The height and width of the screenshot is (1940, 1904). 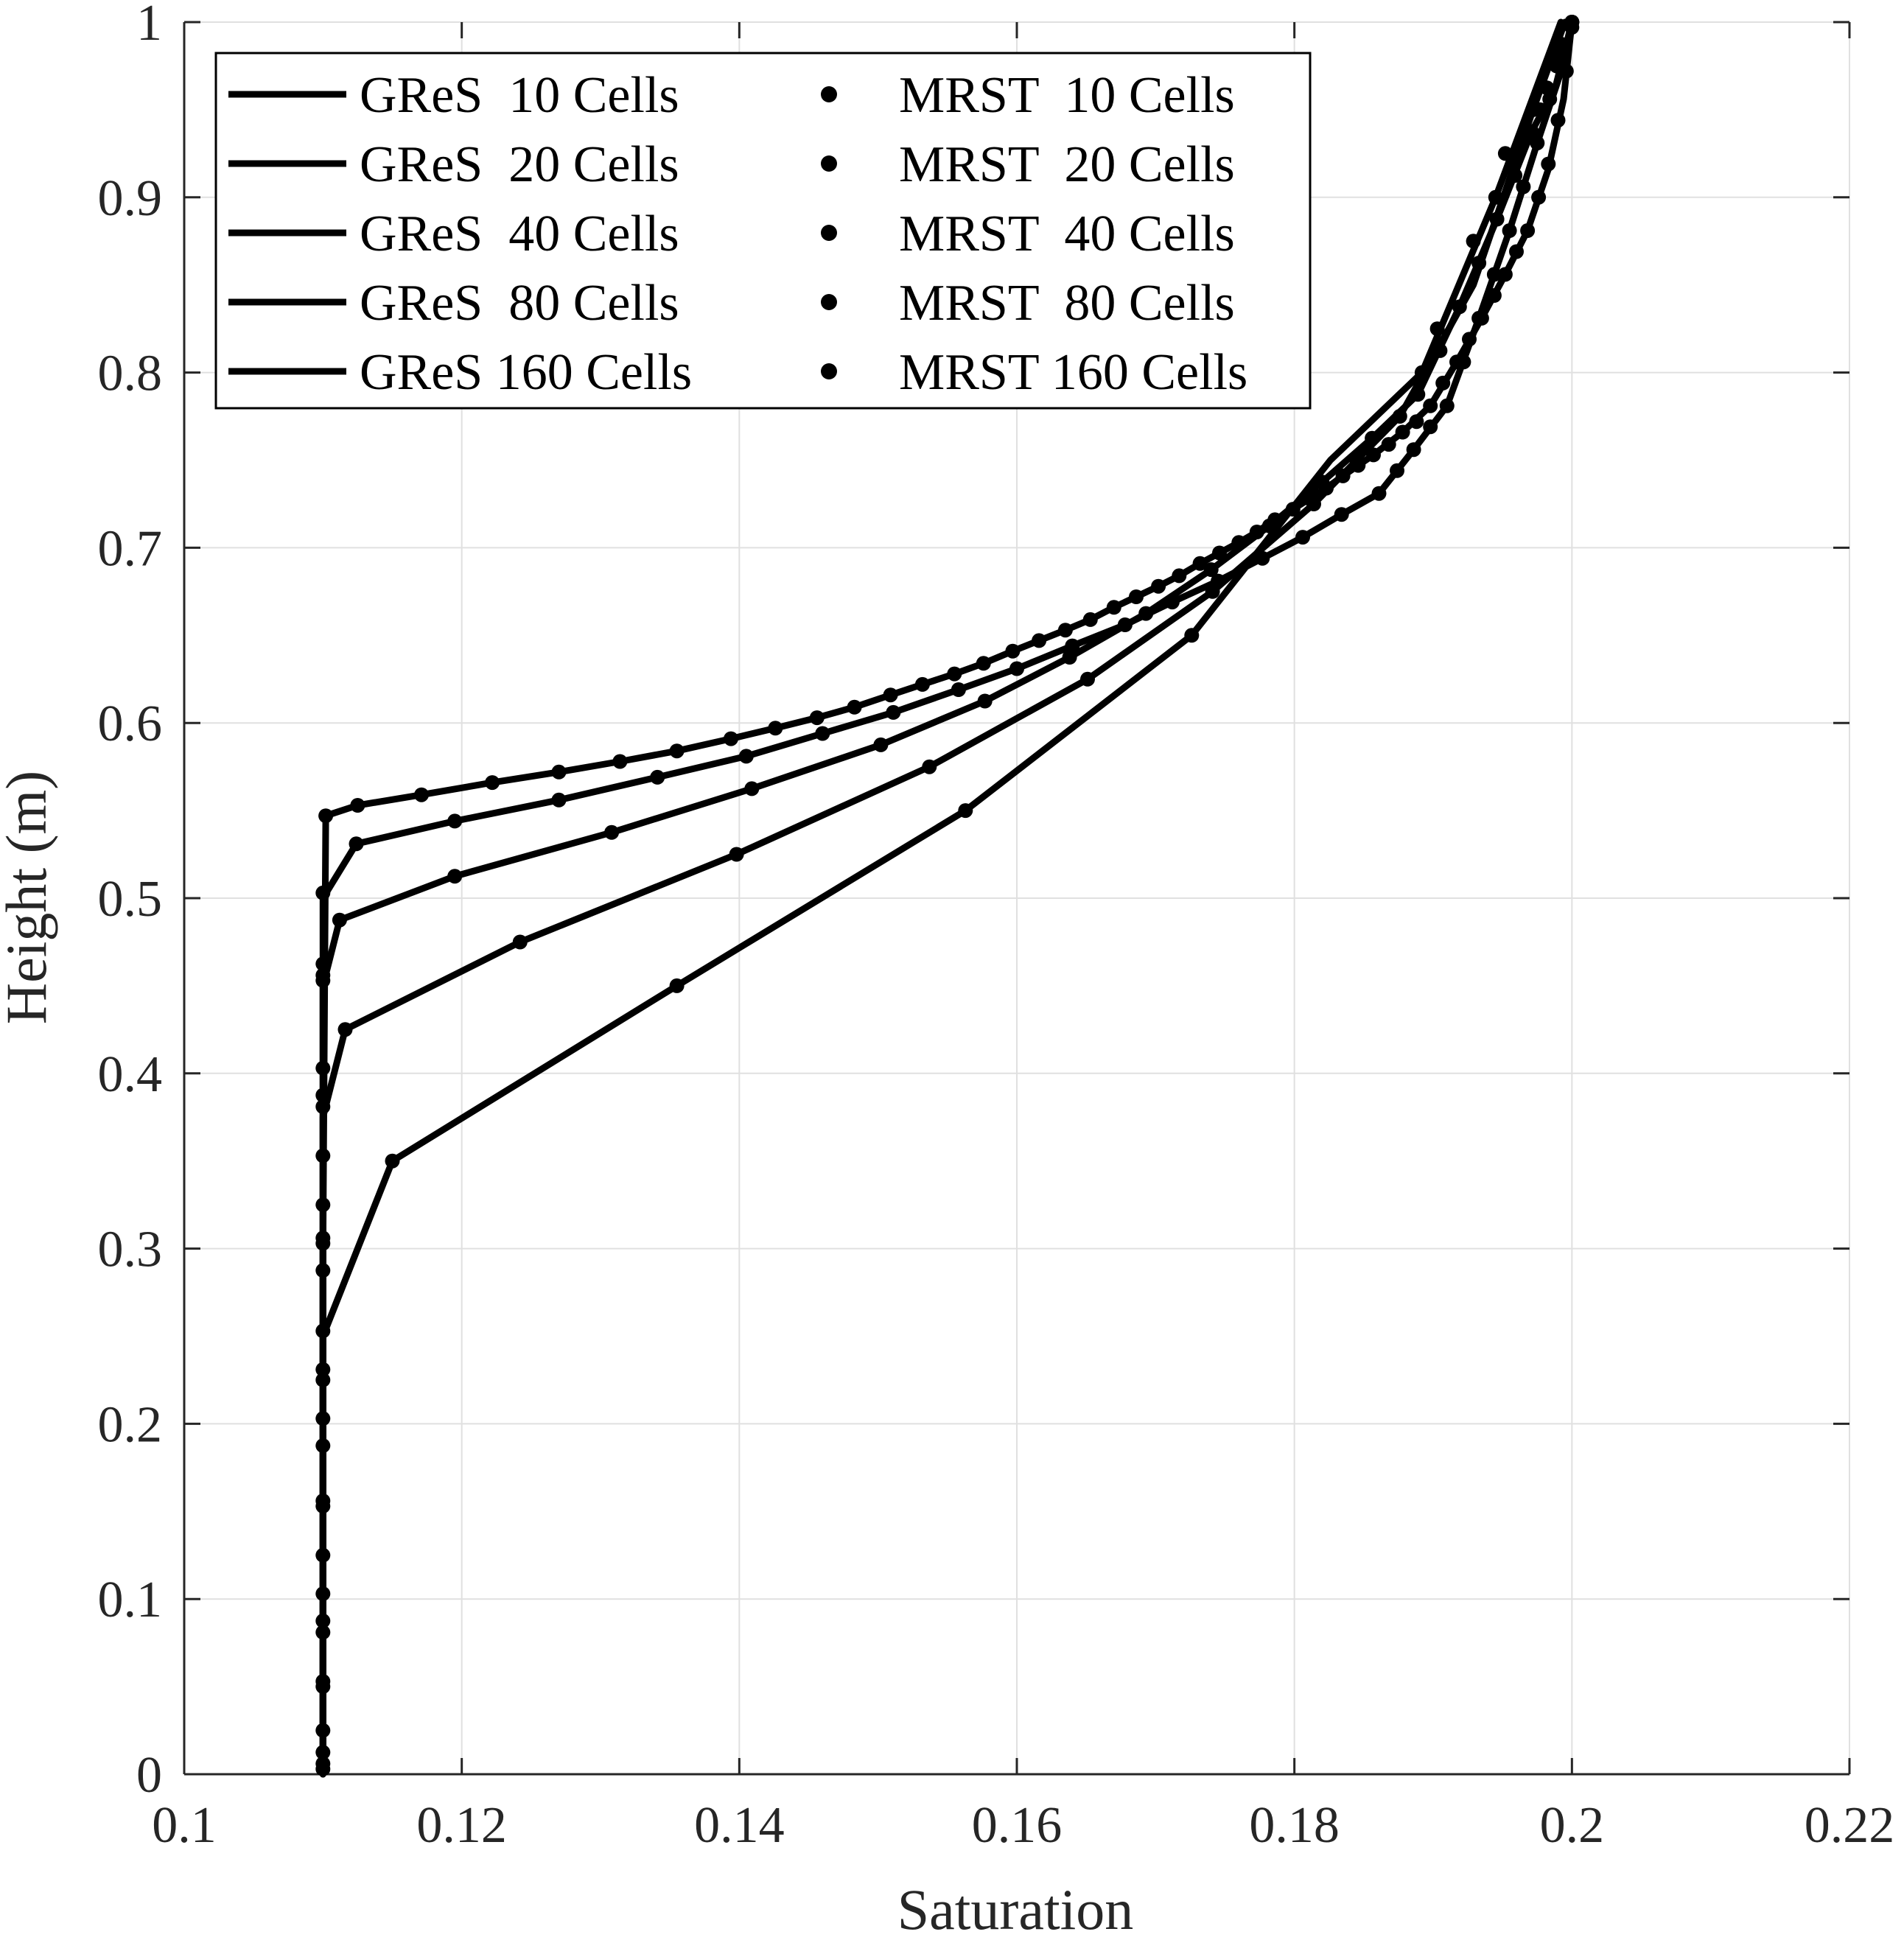 What do you see at coordinates (29, 897) in the screenshot?
I see `y-axis-label: Height (m)` at bounding box center [29, 897].